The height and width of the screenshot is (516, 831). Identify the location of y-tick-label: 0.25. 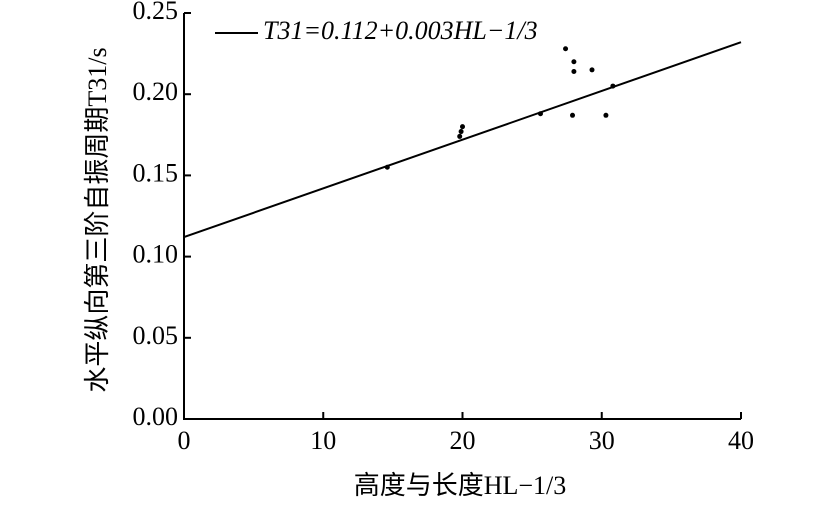
(156, 12).